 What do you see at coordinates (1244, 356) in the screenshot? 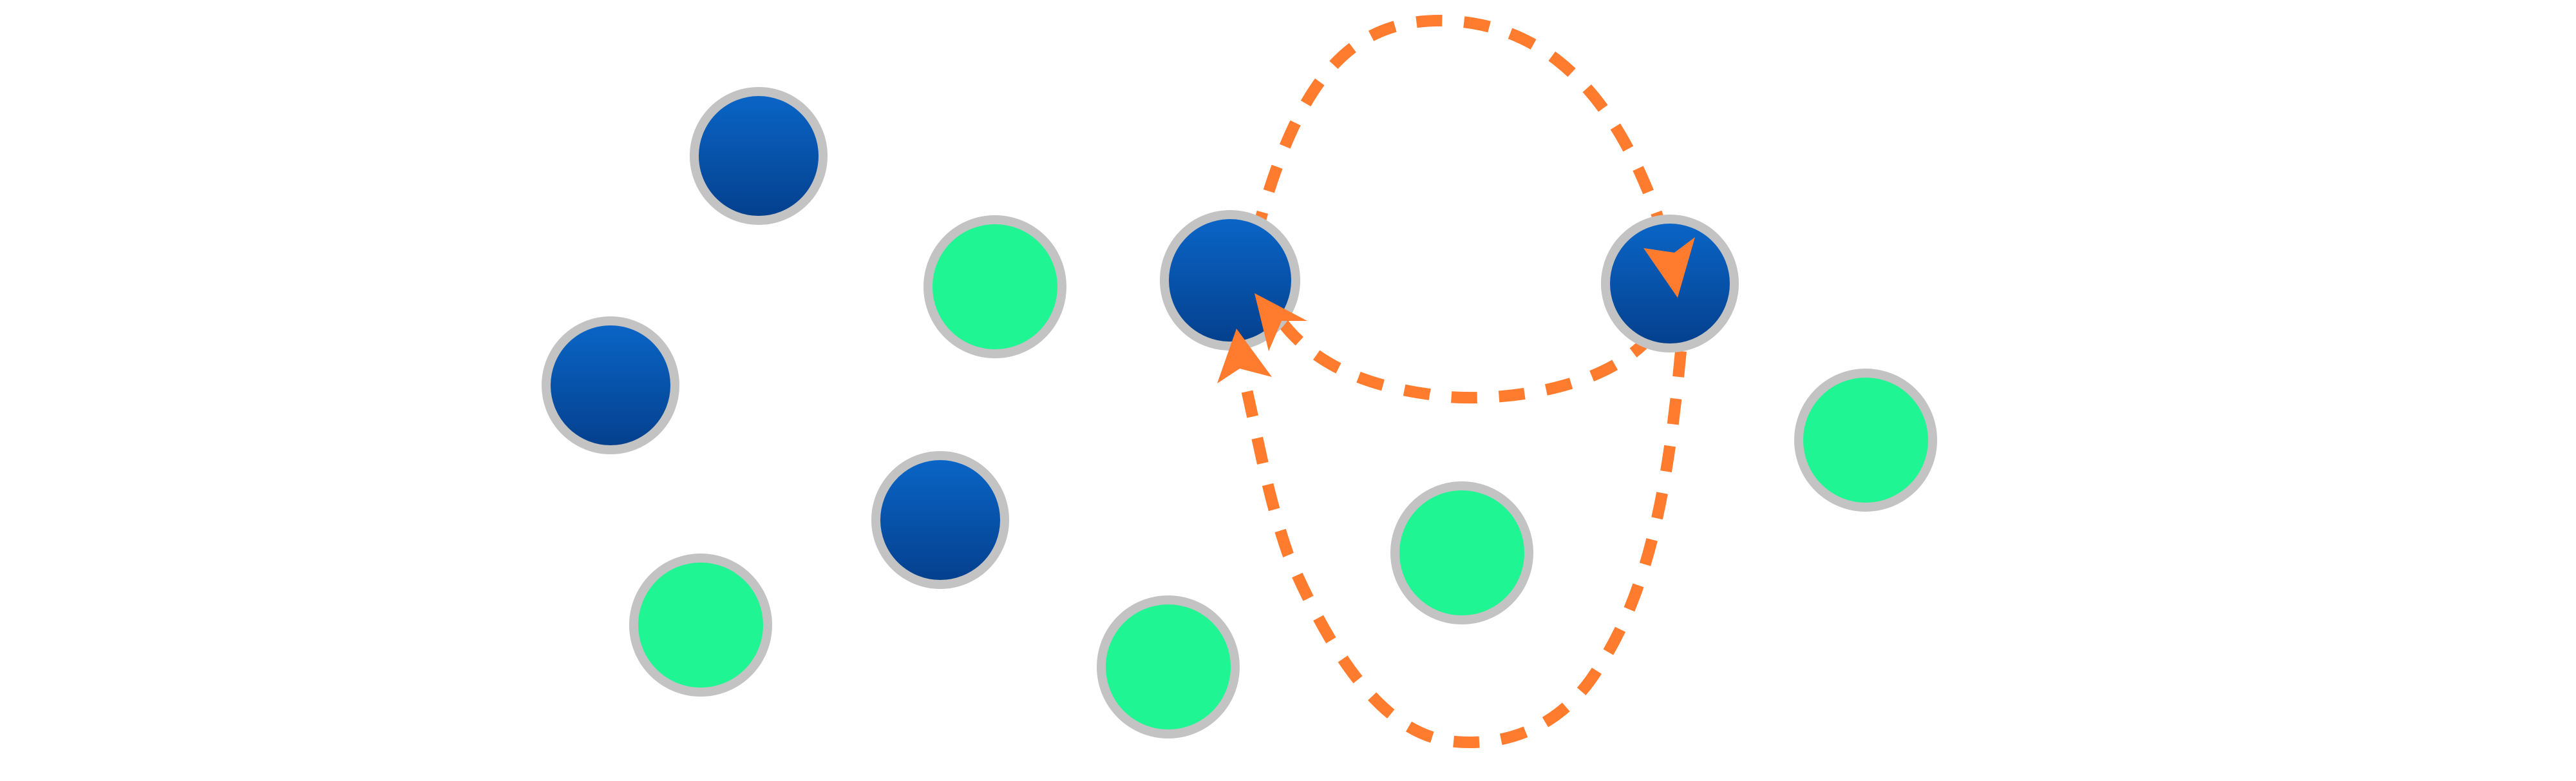
I see `arrowhead-arc-bottom` at bounding box center [1244, 356].